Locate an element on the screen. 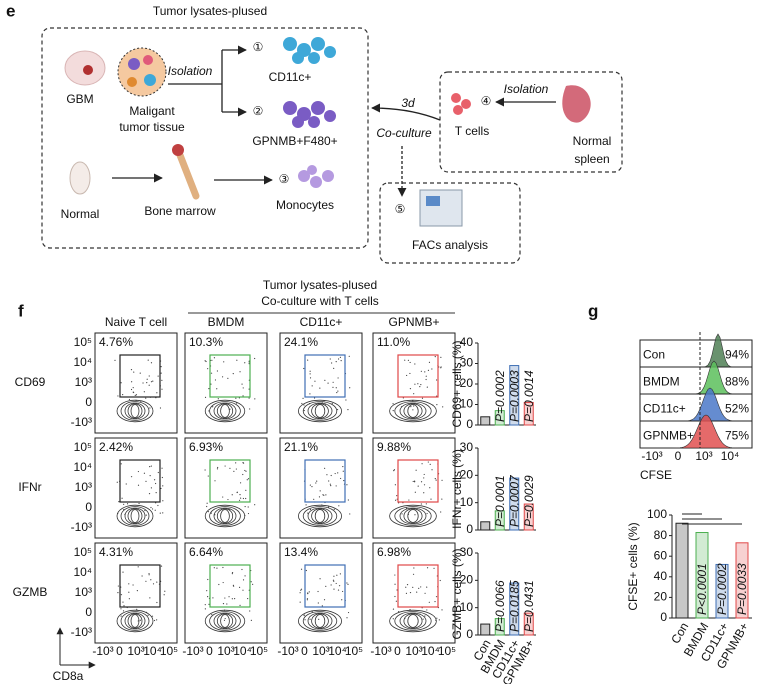  label: IFNr+ cells (%) is located at coordinates (457, 489).